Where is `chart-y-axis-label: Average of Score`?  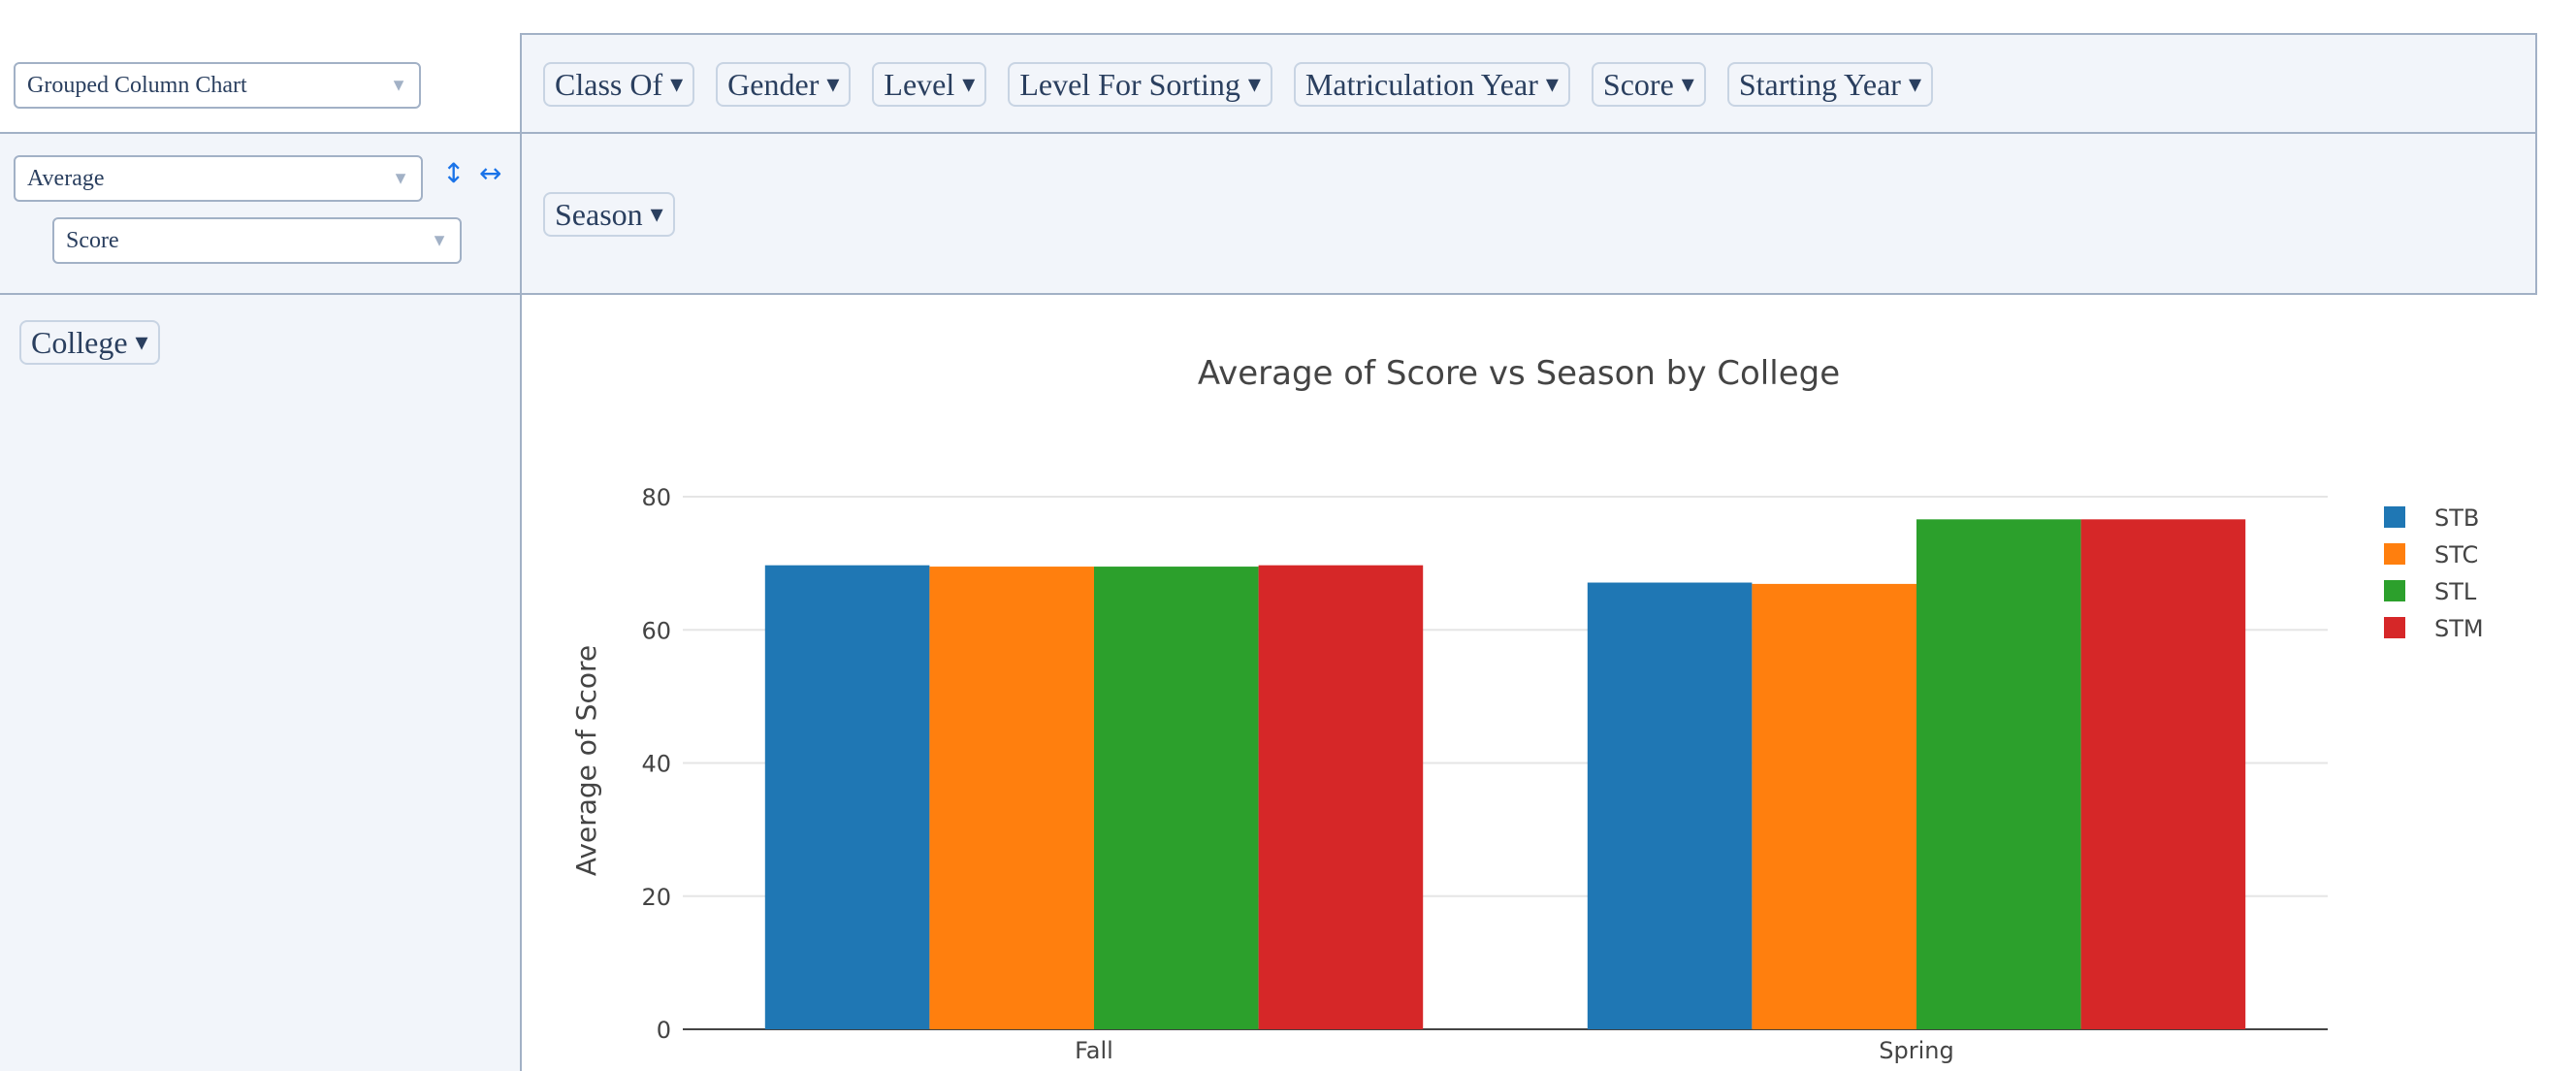
chart-y-axis-label: Average of Score is located at coordinates (586, 760).